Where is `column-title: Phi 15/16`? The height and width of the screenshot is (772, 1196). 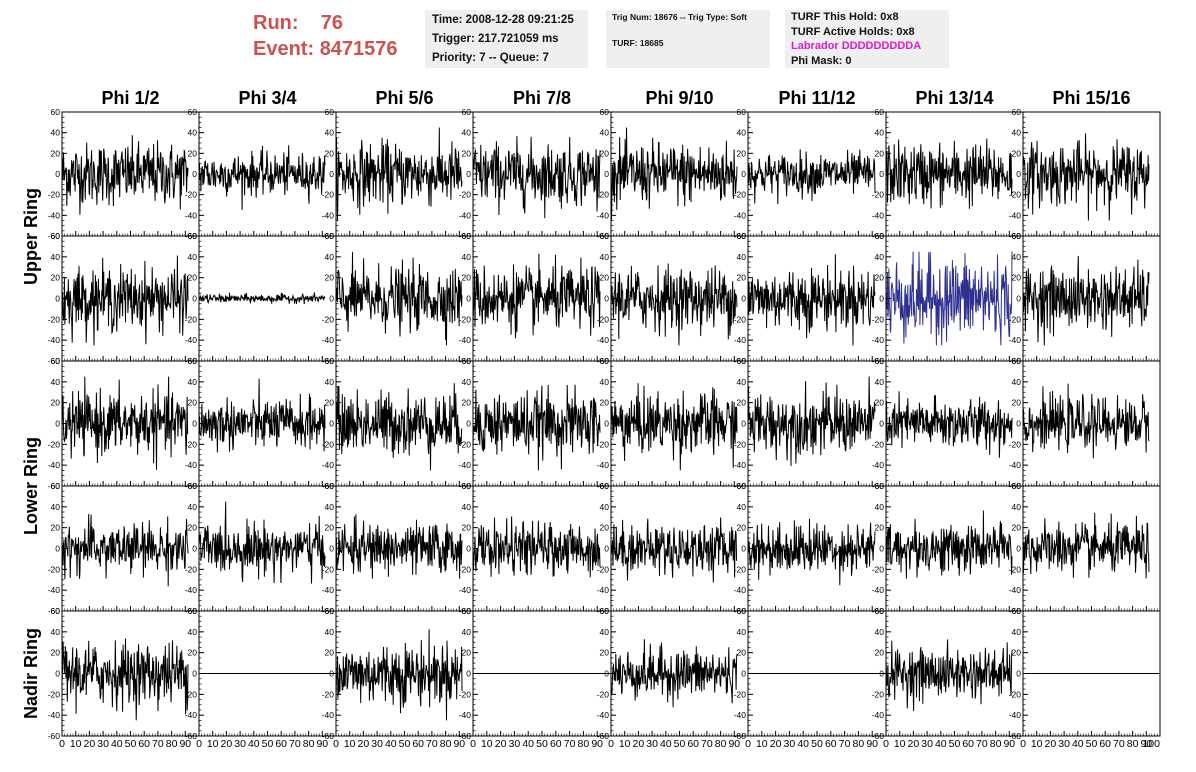
column-title: Phi 15/16 is located at coordinates (1091, 98).